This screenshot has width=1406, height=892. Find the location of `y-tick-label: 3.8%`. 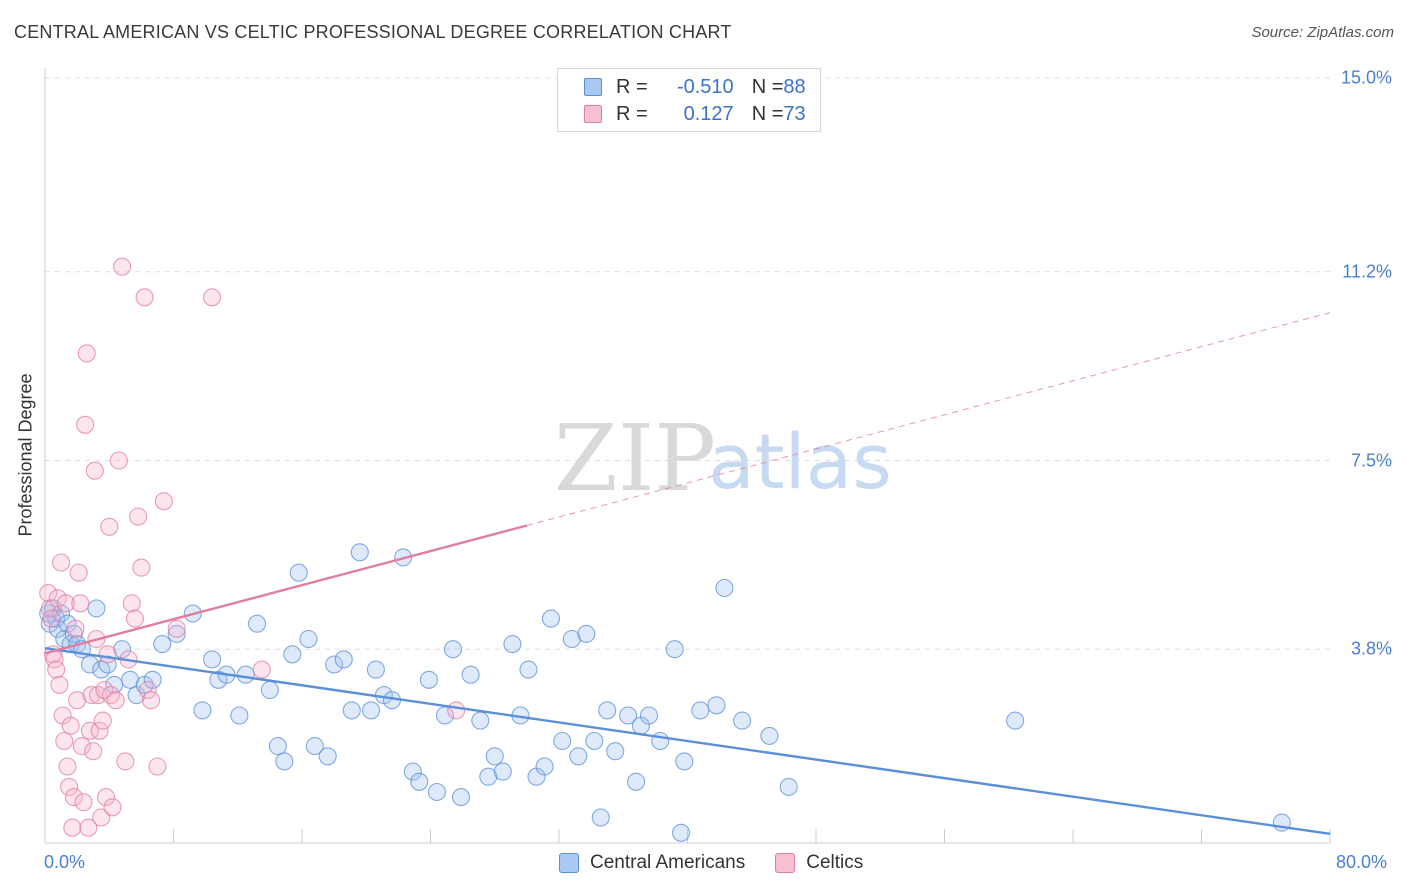

y-tick-label: 3.8% is located at coordinates (1371, 648).